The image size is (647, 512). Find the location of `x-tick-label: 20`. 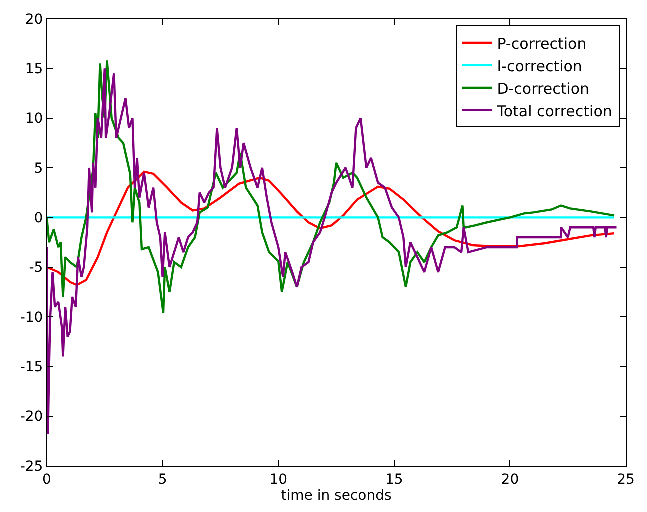

x-tick-label: 20 is located at coordinates (510, 480).